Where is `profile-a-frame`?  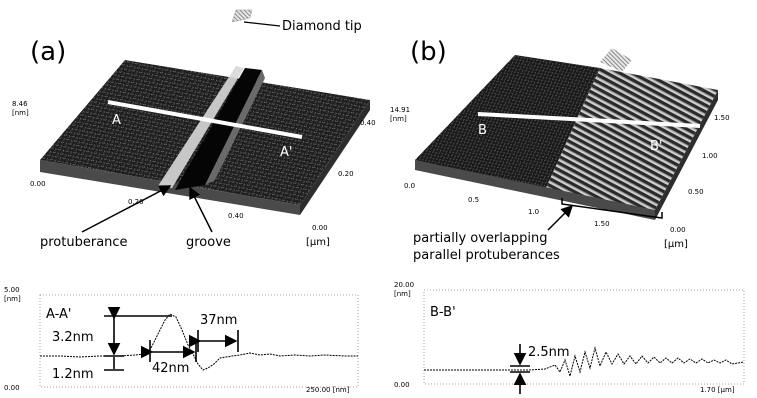 profile-a-frame is located at coordinates (199, 341).